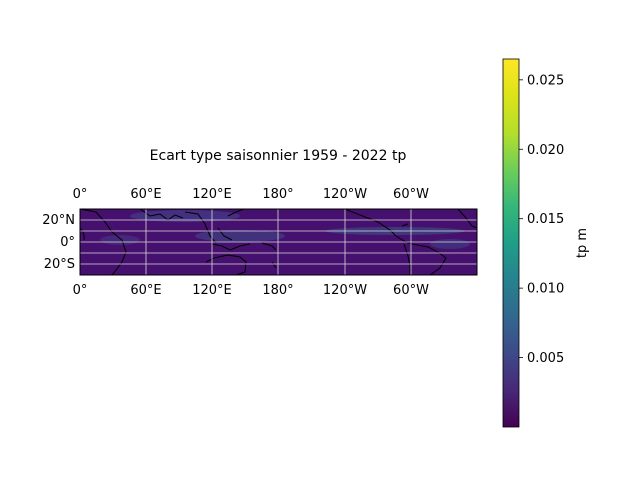 The height and width of the screenshot is (480, 640). Describe the element at coordinates (511, 243) in the screenshot. I see `colorbar-gradient` at that location.